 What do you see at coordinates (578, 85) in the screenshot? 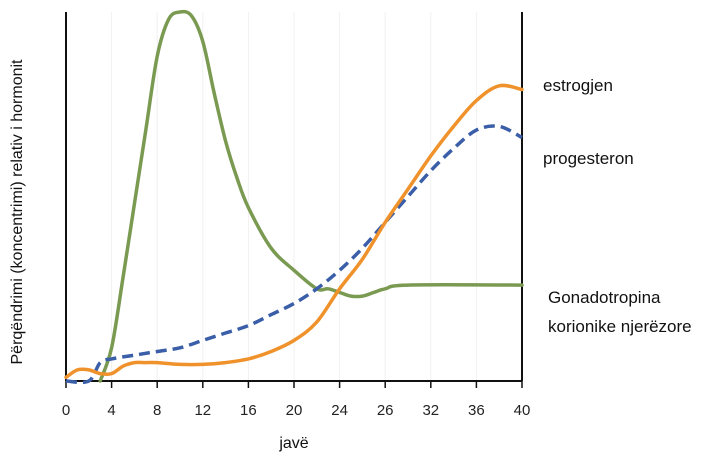
I see `estrogen-label: estrogjen` at bounding box center [578, 85].